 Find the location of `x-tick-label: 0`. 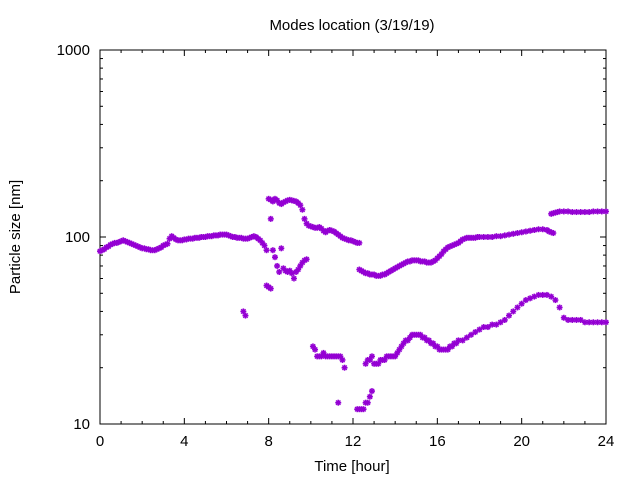

x-tick-label: 0 is located at coordinates (100, 441).